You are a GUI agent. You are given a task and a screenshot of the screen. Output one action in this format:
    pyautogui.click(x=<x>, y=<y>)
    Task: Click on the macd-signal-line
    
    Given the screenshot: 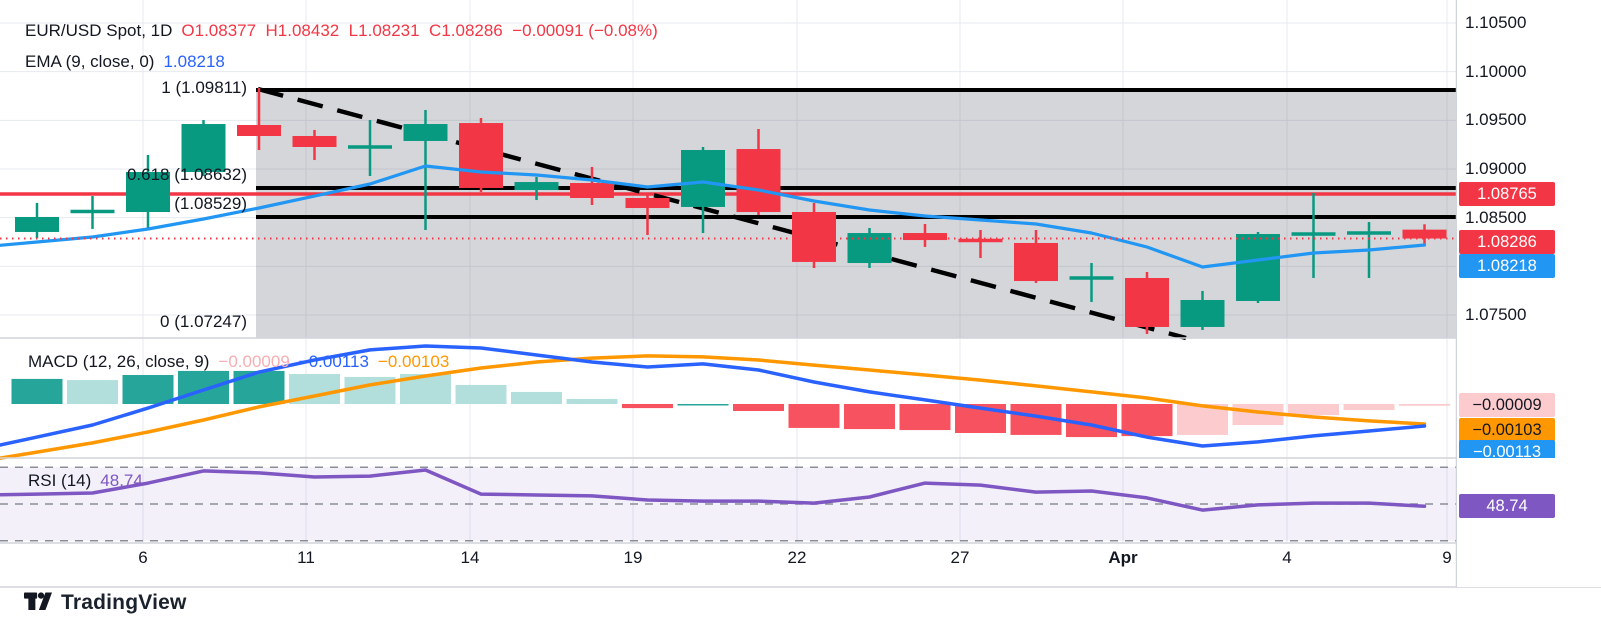 What is the action you would take?
    pyautogui.click(x=713, y=407)
    